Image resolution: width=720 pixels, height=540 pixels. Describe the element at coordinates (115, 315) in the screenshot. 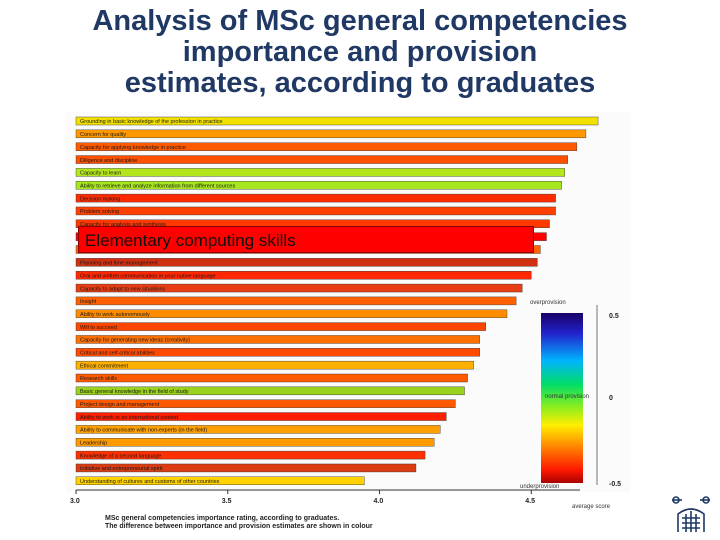

I see `bar-label: Ability to work autonomously` at that location.